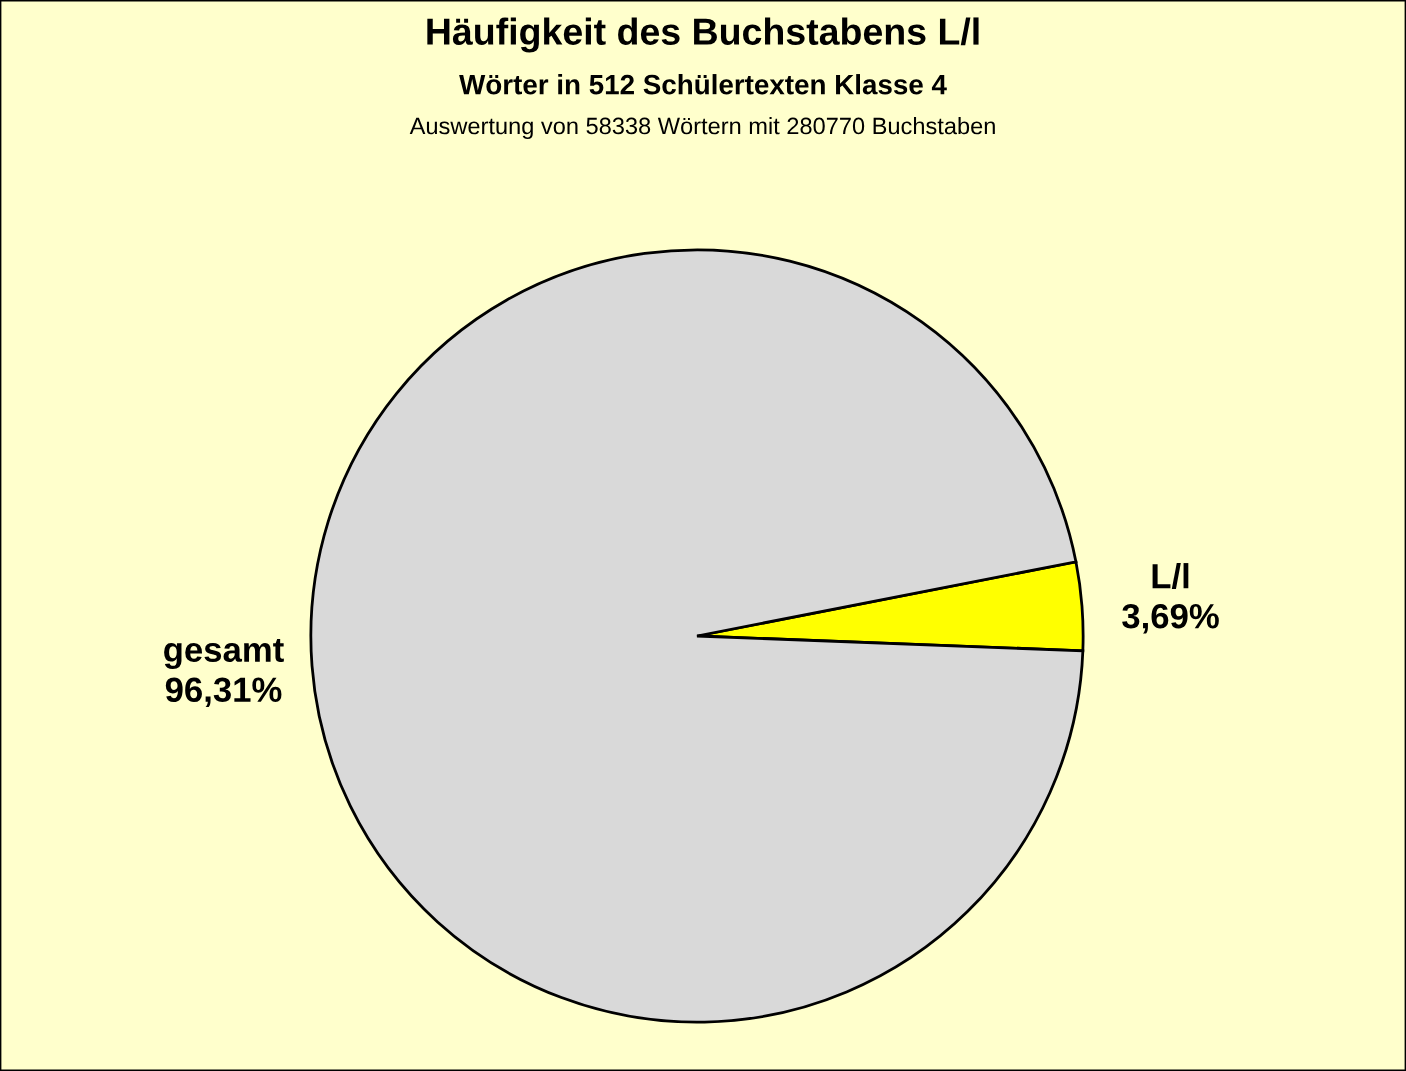 The width and height of the screenshot is (1406, 1071). I want to click on slice-label: gesamt, so click(224, 654).